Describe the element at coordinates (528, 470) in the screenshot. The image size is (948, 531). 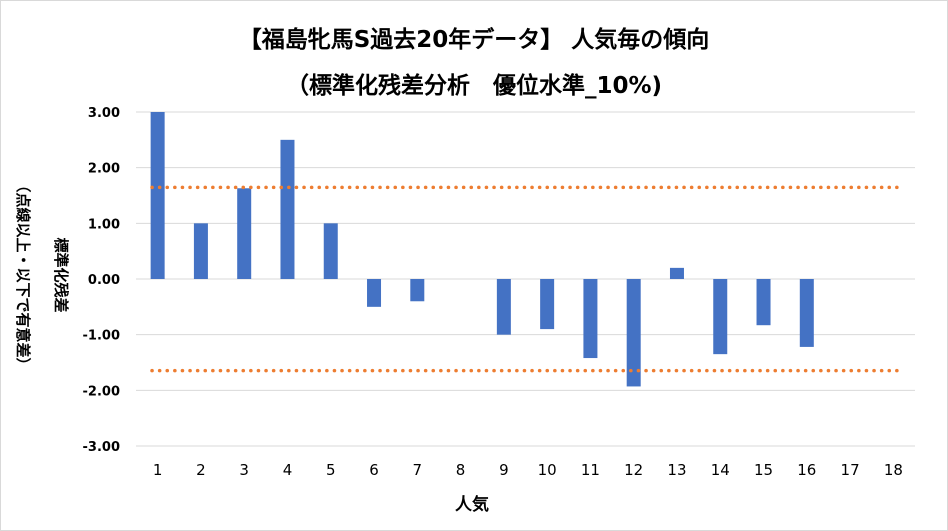
I see `x-tick-labels: 1 2 3 4 5 6 7 8 9 10 11 12 13 14 15 16 17 18` at that location.